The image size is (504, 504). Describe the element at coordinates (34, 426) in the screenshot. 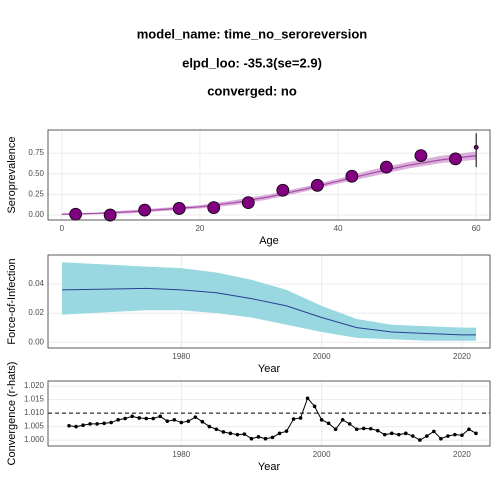

I see `y-tick-label: 1.005` at that location.